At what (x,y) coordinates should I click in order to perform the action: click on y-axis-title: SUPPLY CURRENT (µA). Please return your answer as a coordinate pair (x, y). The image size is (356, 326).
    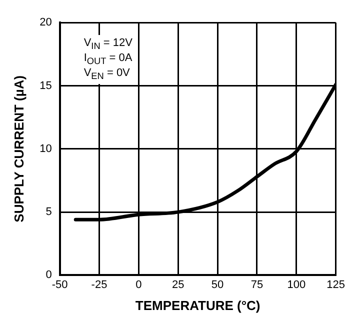
    Looking at the image, I should click on (18, 148).